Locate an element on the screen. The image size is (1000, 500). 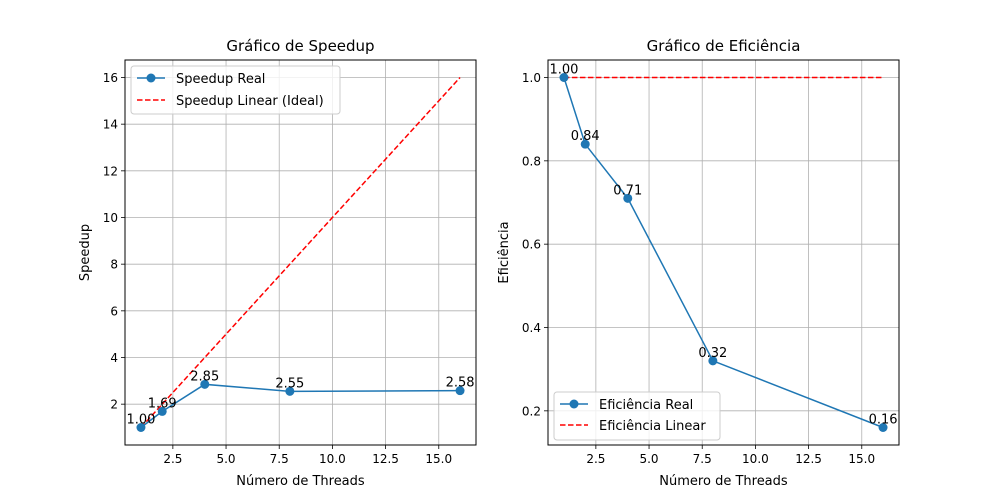
speedup-y-tick-label: 6 is located at coordinates (114, 311).